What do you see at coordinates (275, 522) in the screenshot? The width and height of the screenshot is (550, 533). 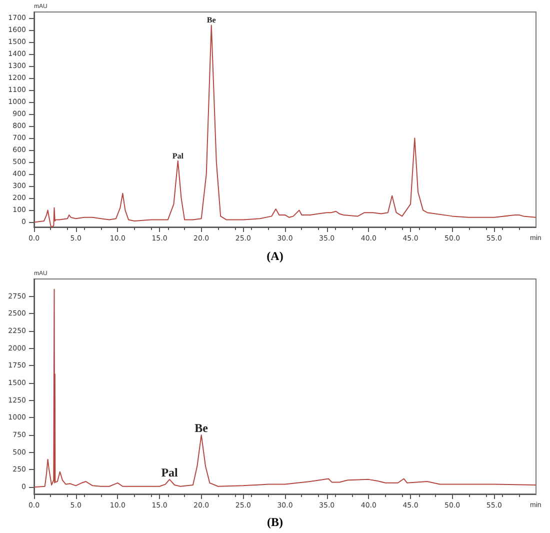 I see `text: (B)` at bounding box center [275, 522].